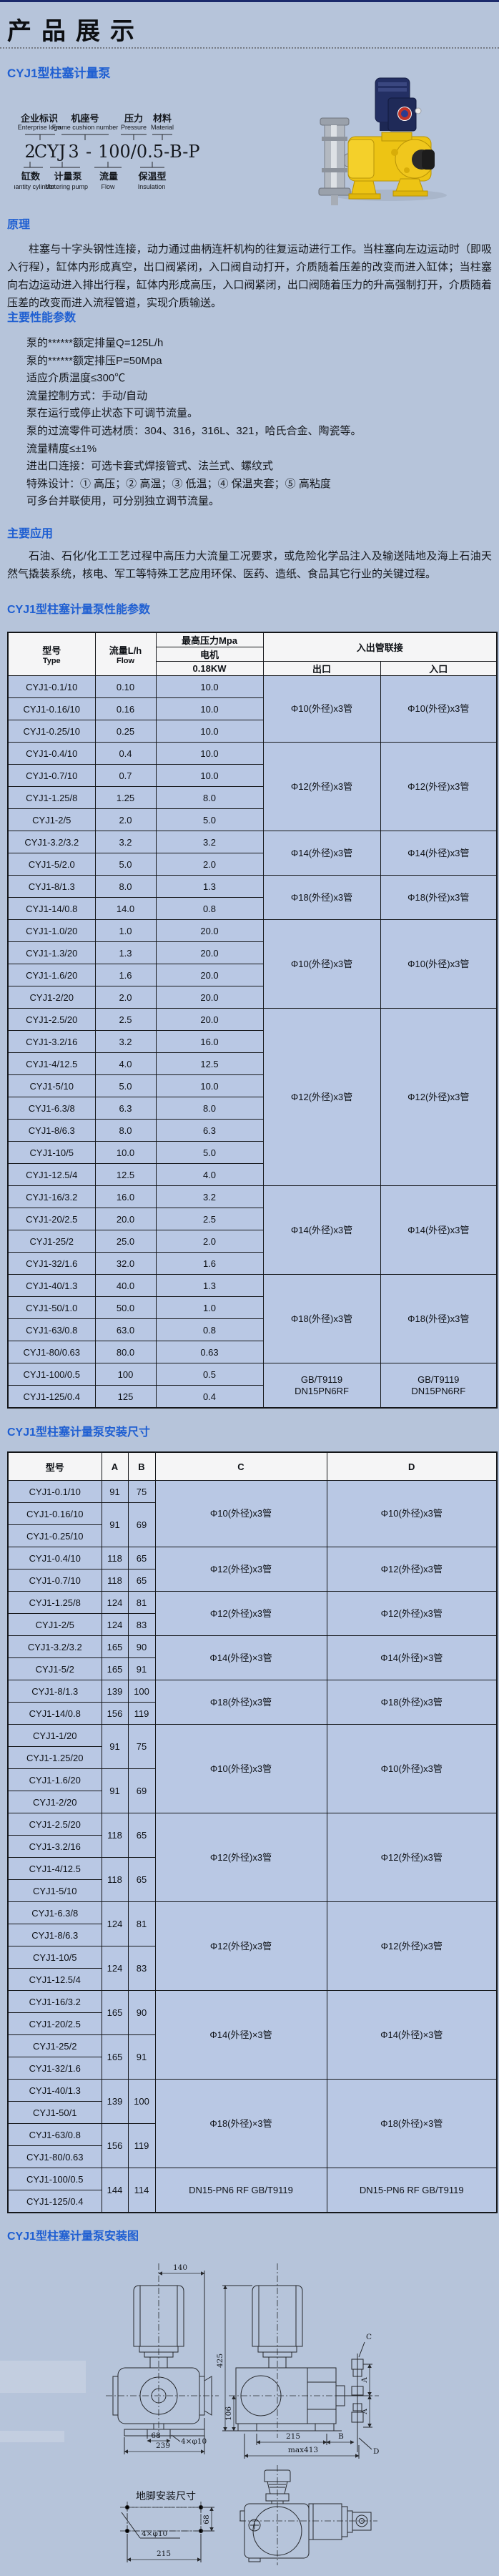 This screenshot has height=2576, width=499. I want to click on table-row: CYJ1-1.6/20 91 69, so click(252, 1790).